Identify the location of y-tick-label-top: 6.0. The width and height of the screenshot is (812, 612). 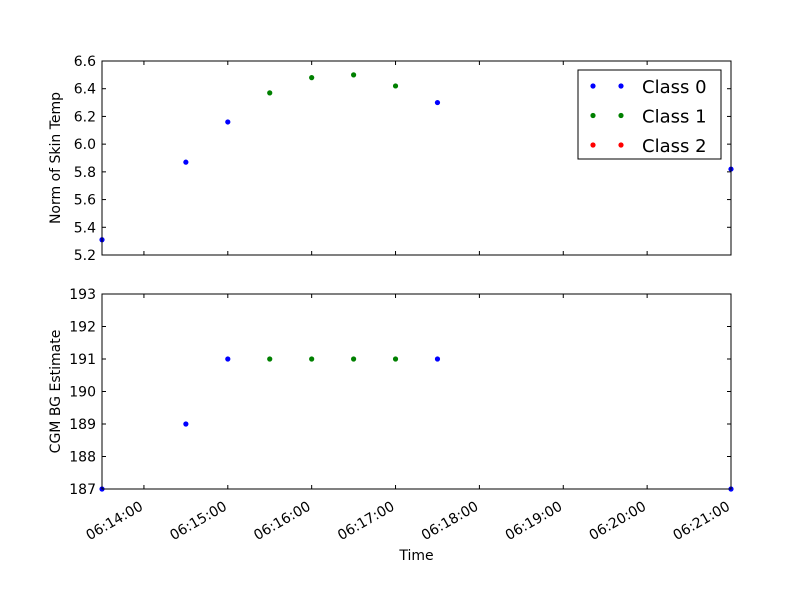
(85, 145).